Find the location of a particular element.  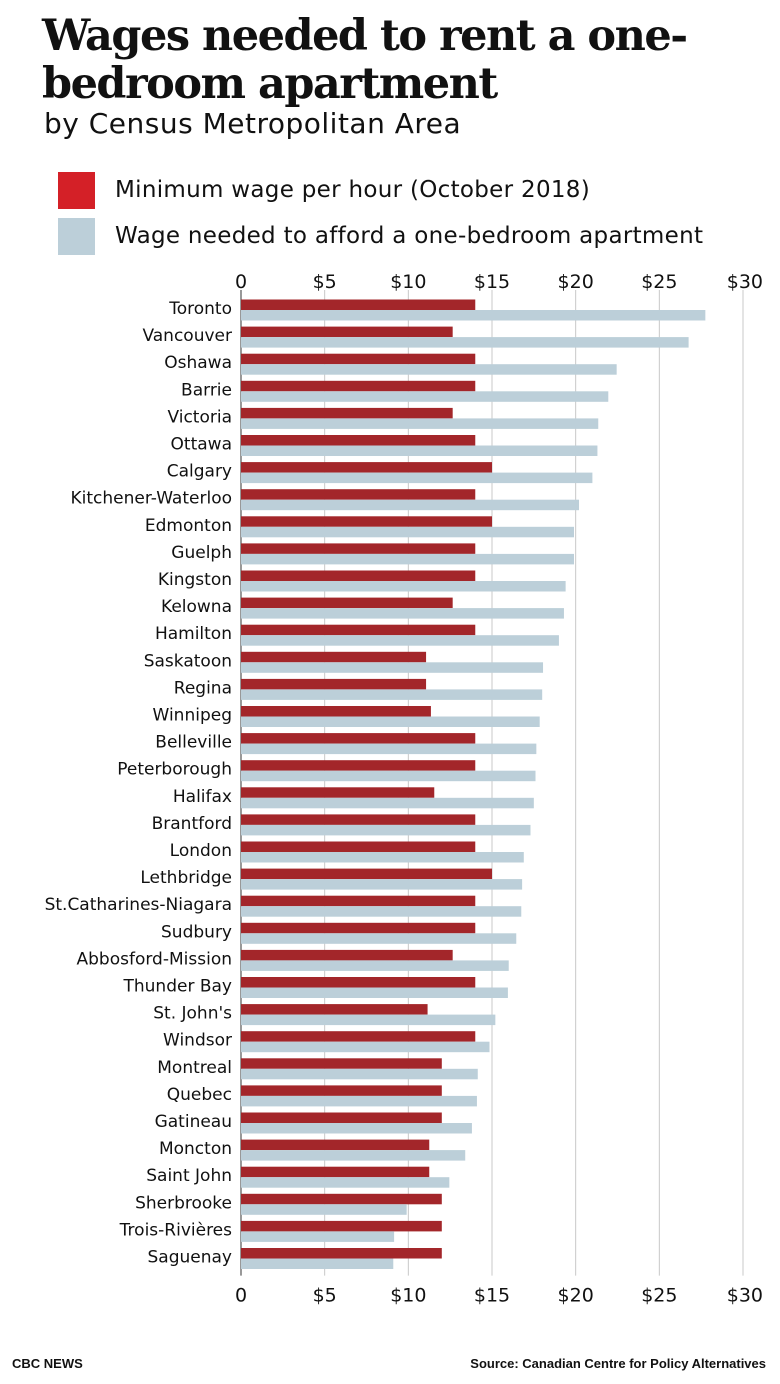

category-label: Vancouver is located at coordinates (187, 336).